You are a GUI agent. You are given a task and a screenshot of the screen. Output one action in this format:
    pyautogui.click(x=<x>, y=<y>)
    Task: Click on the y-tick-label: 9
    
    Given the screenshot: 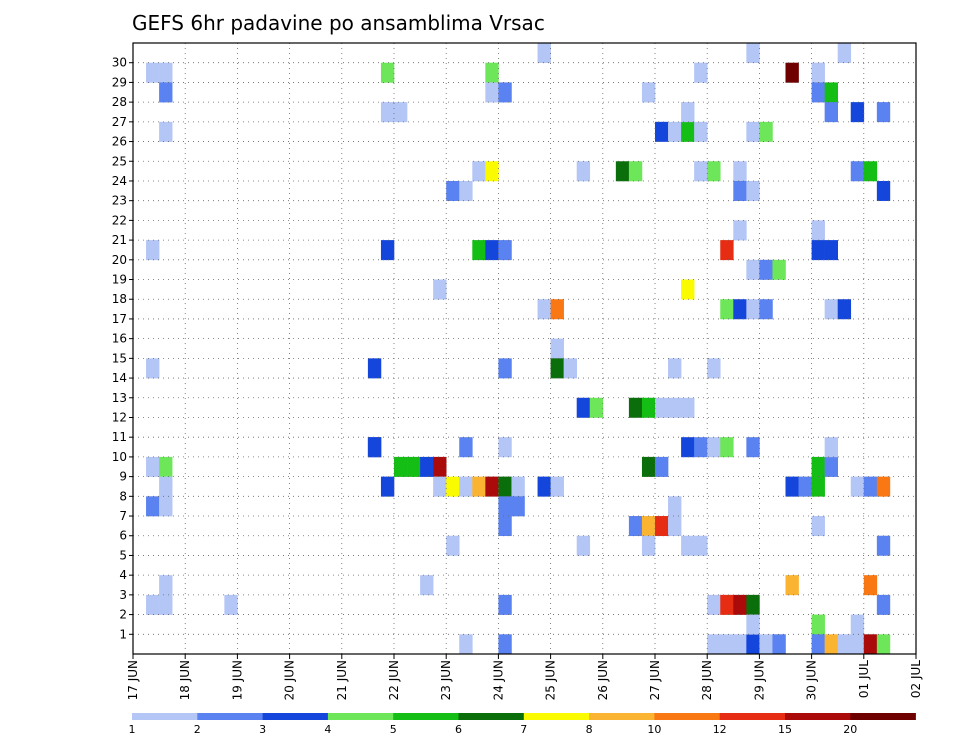 What is the action you would take?
    pyautogui.click(x=123, y=477)
    